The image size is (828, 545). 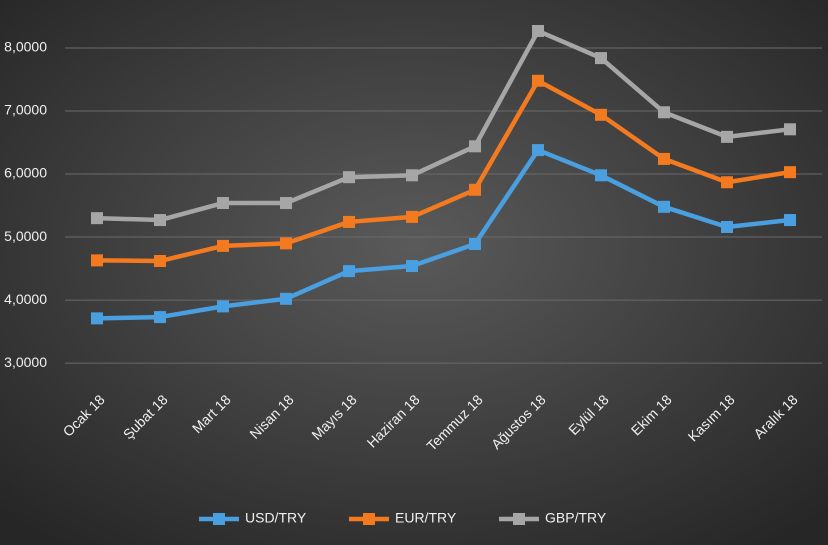 What do you see at coordinates (426, 518) in the screenshot?
I see `legend-label: EUR/TRY` at bounding box center [426, 518].